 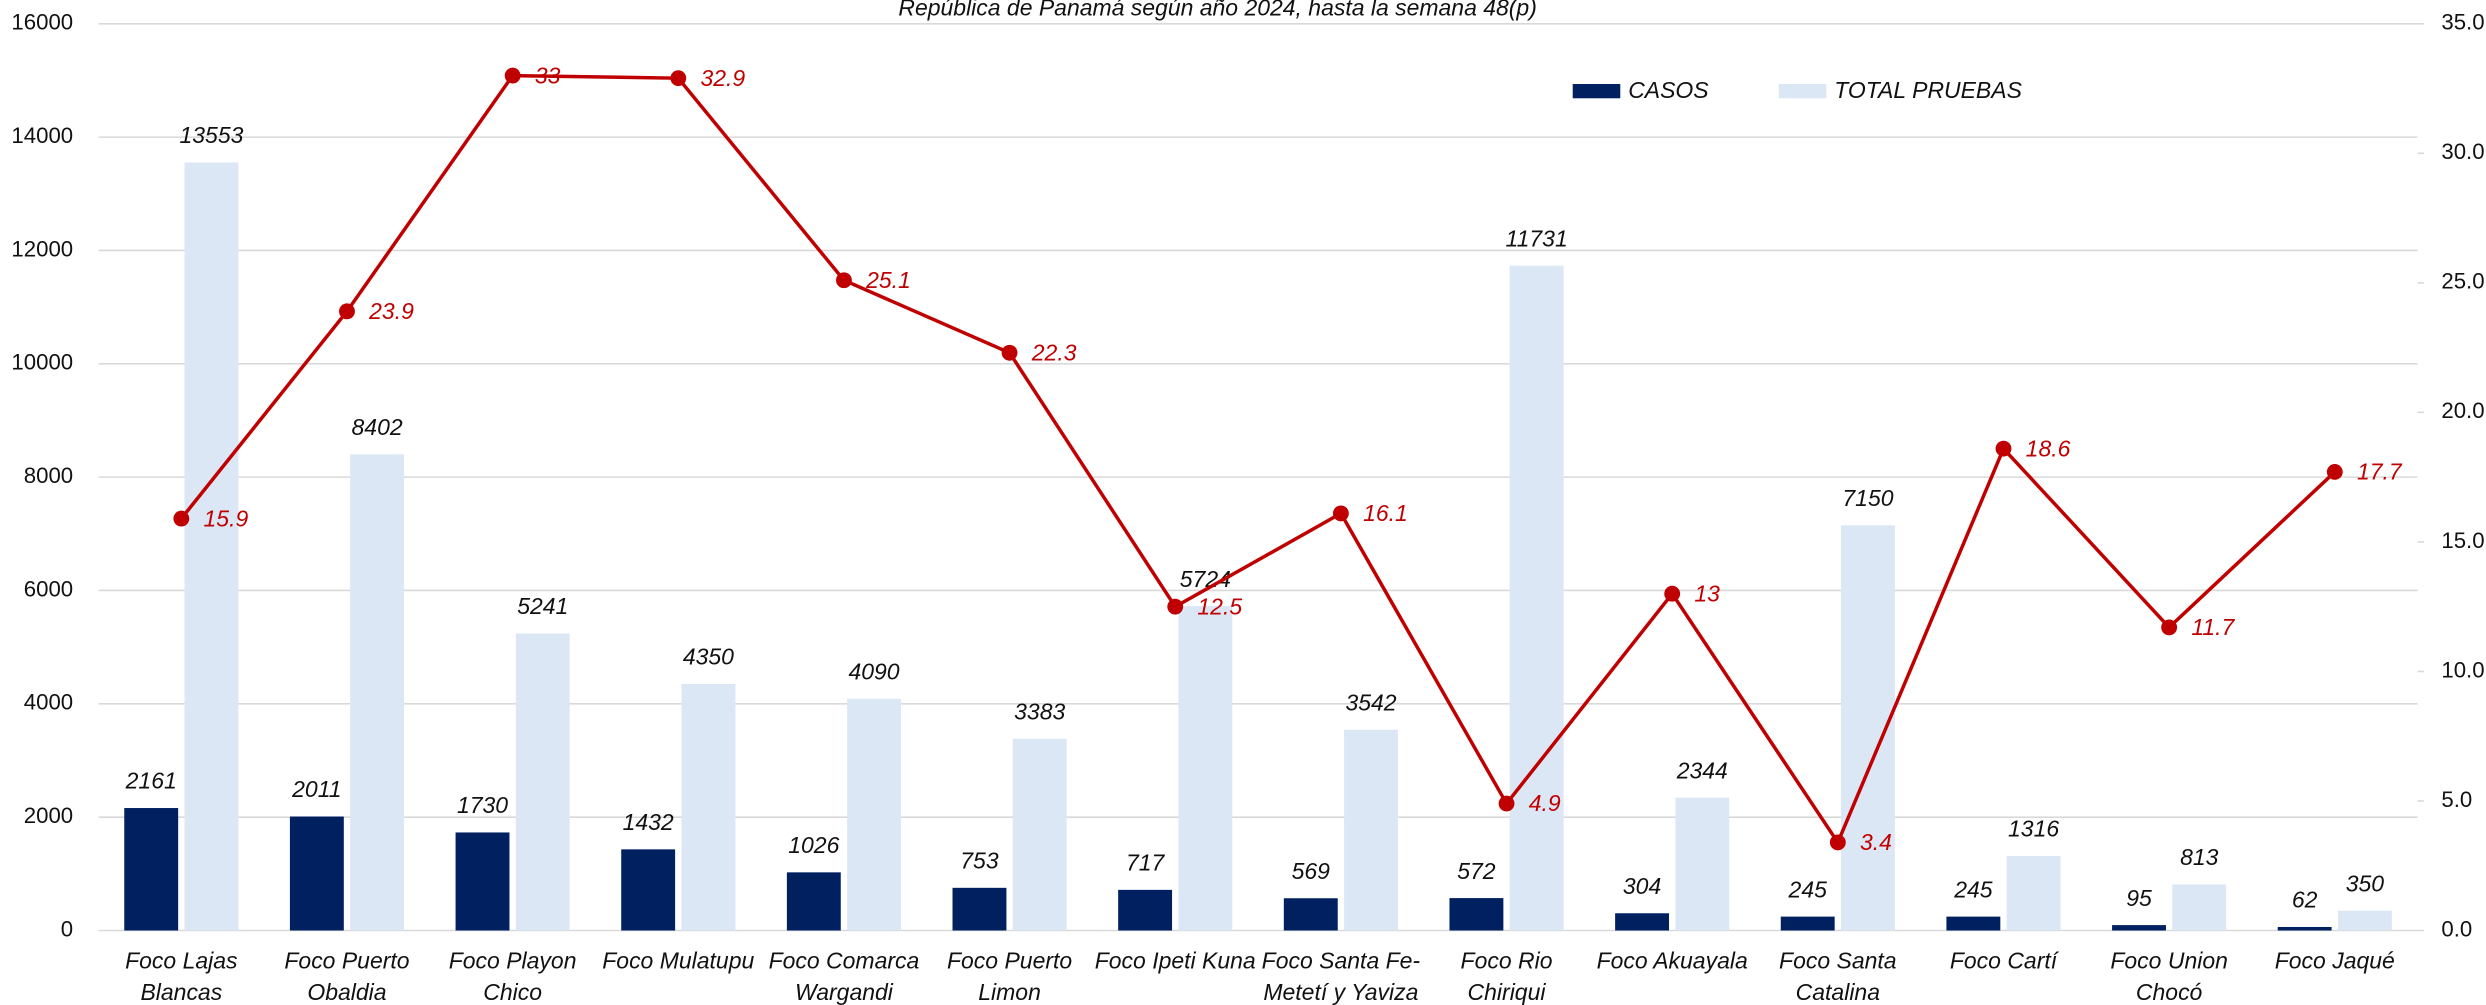 I want to click on line-data-label: 25.1, so click(x=888, y=280).